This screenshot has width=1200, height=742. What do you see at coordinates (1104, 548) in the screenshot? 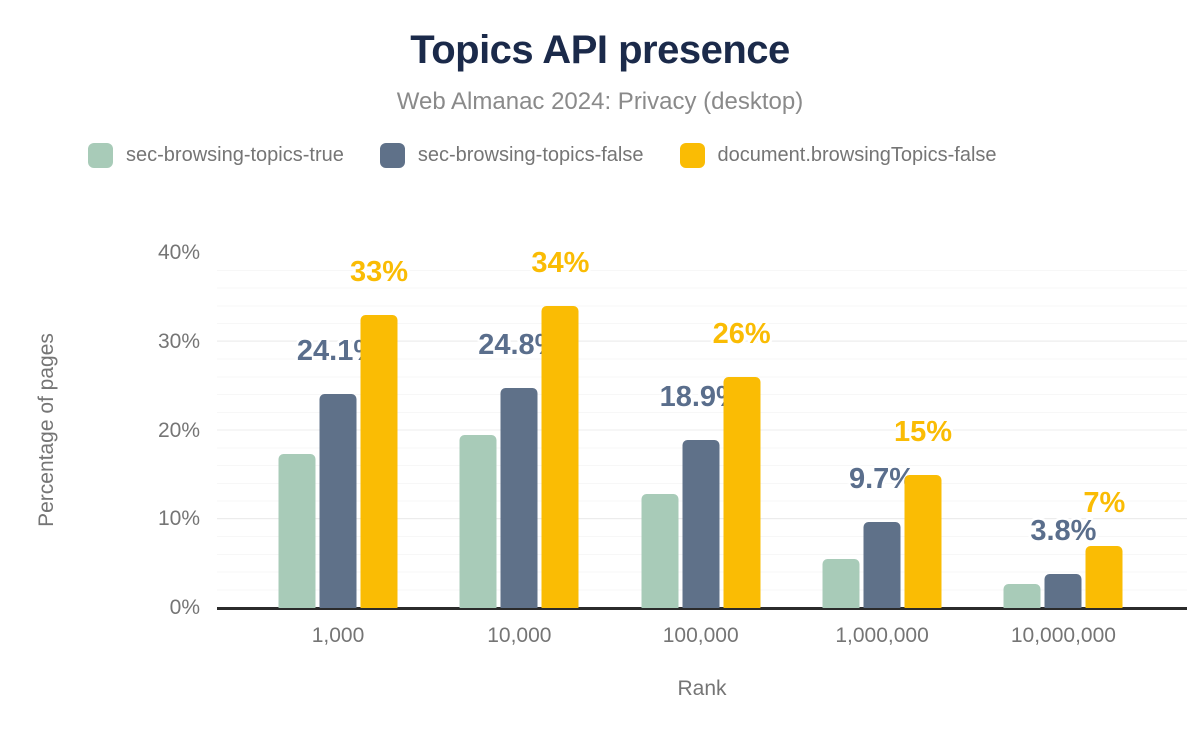
I see `bar-document.browsingTopics-false: 7%` at bounding box center [1104, 548].